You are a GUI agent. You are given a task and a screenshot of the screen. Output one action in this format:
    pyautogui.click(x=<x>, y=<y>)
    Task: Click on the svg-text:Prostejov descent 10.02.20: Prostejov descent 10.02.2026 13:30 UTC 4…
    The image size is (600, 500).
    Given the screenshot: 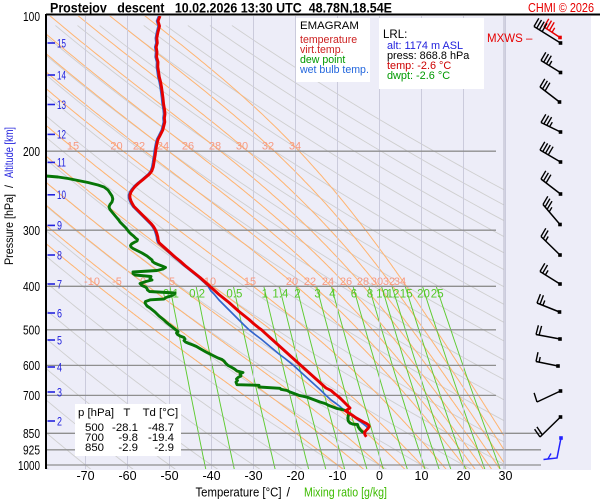 What is the action you would take?
    pyautogui.click(x=221, y=8)
    